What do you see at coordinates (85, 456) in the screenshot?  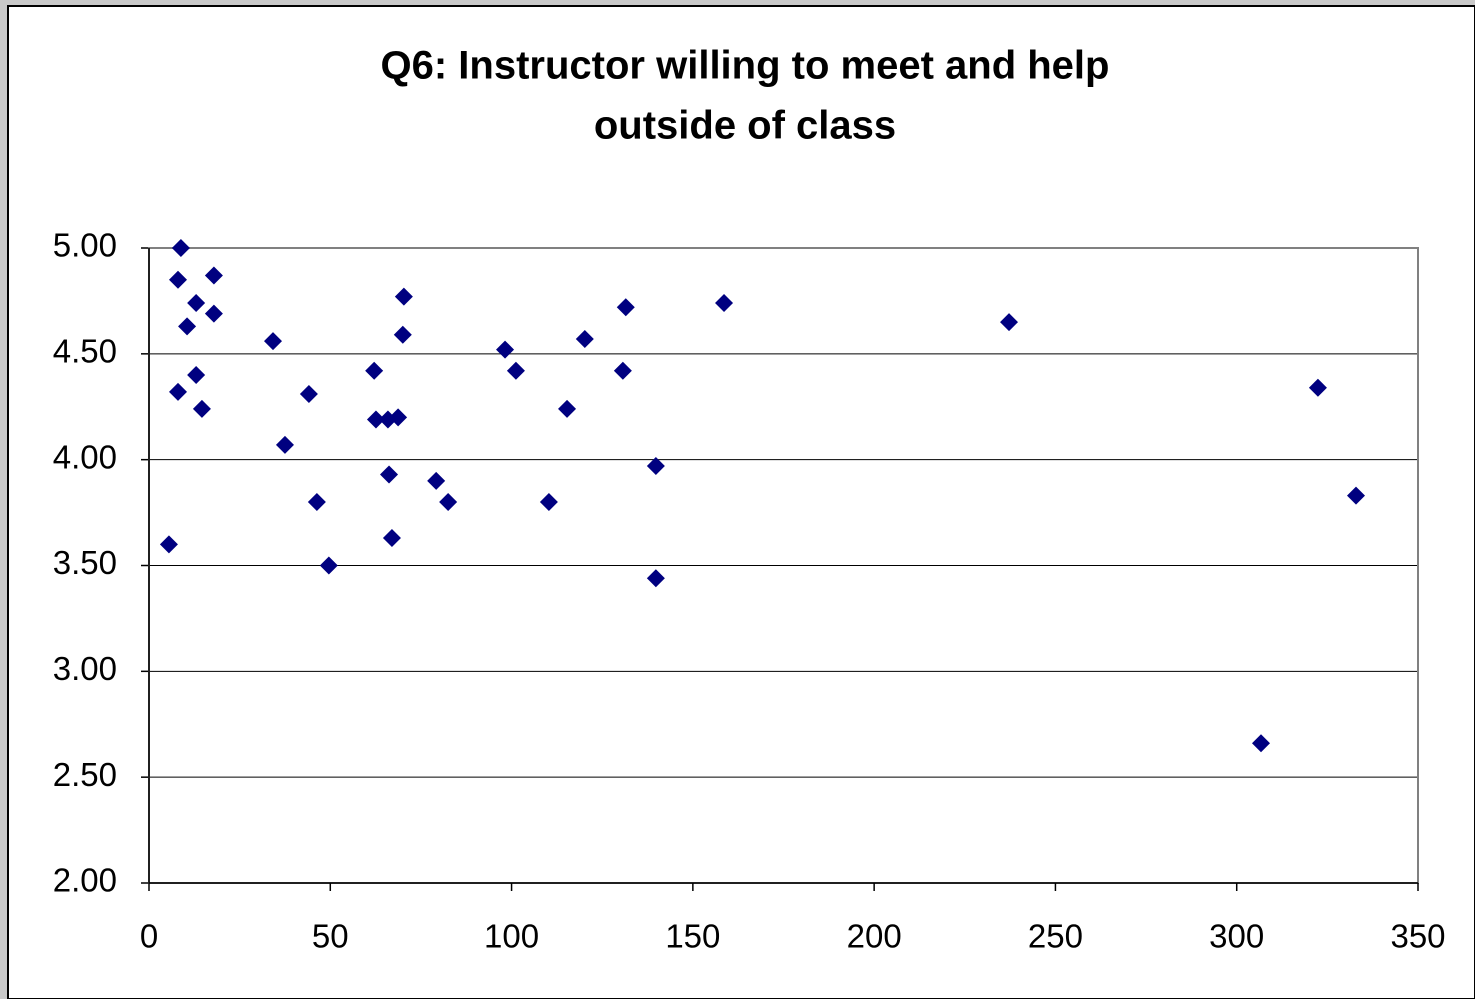 I see `y-tick-label: 4.00` at bounding box center [85, 456].